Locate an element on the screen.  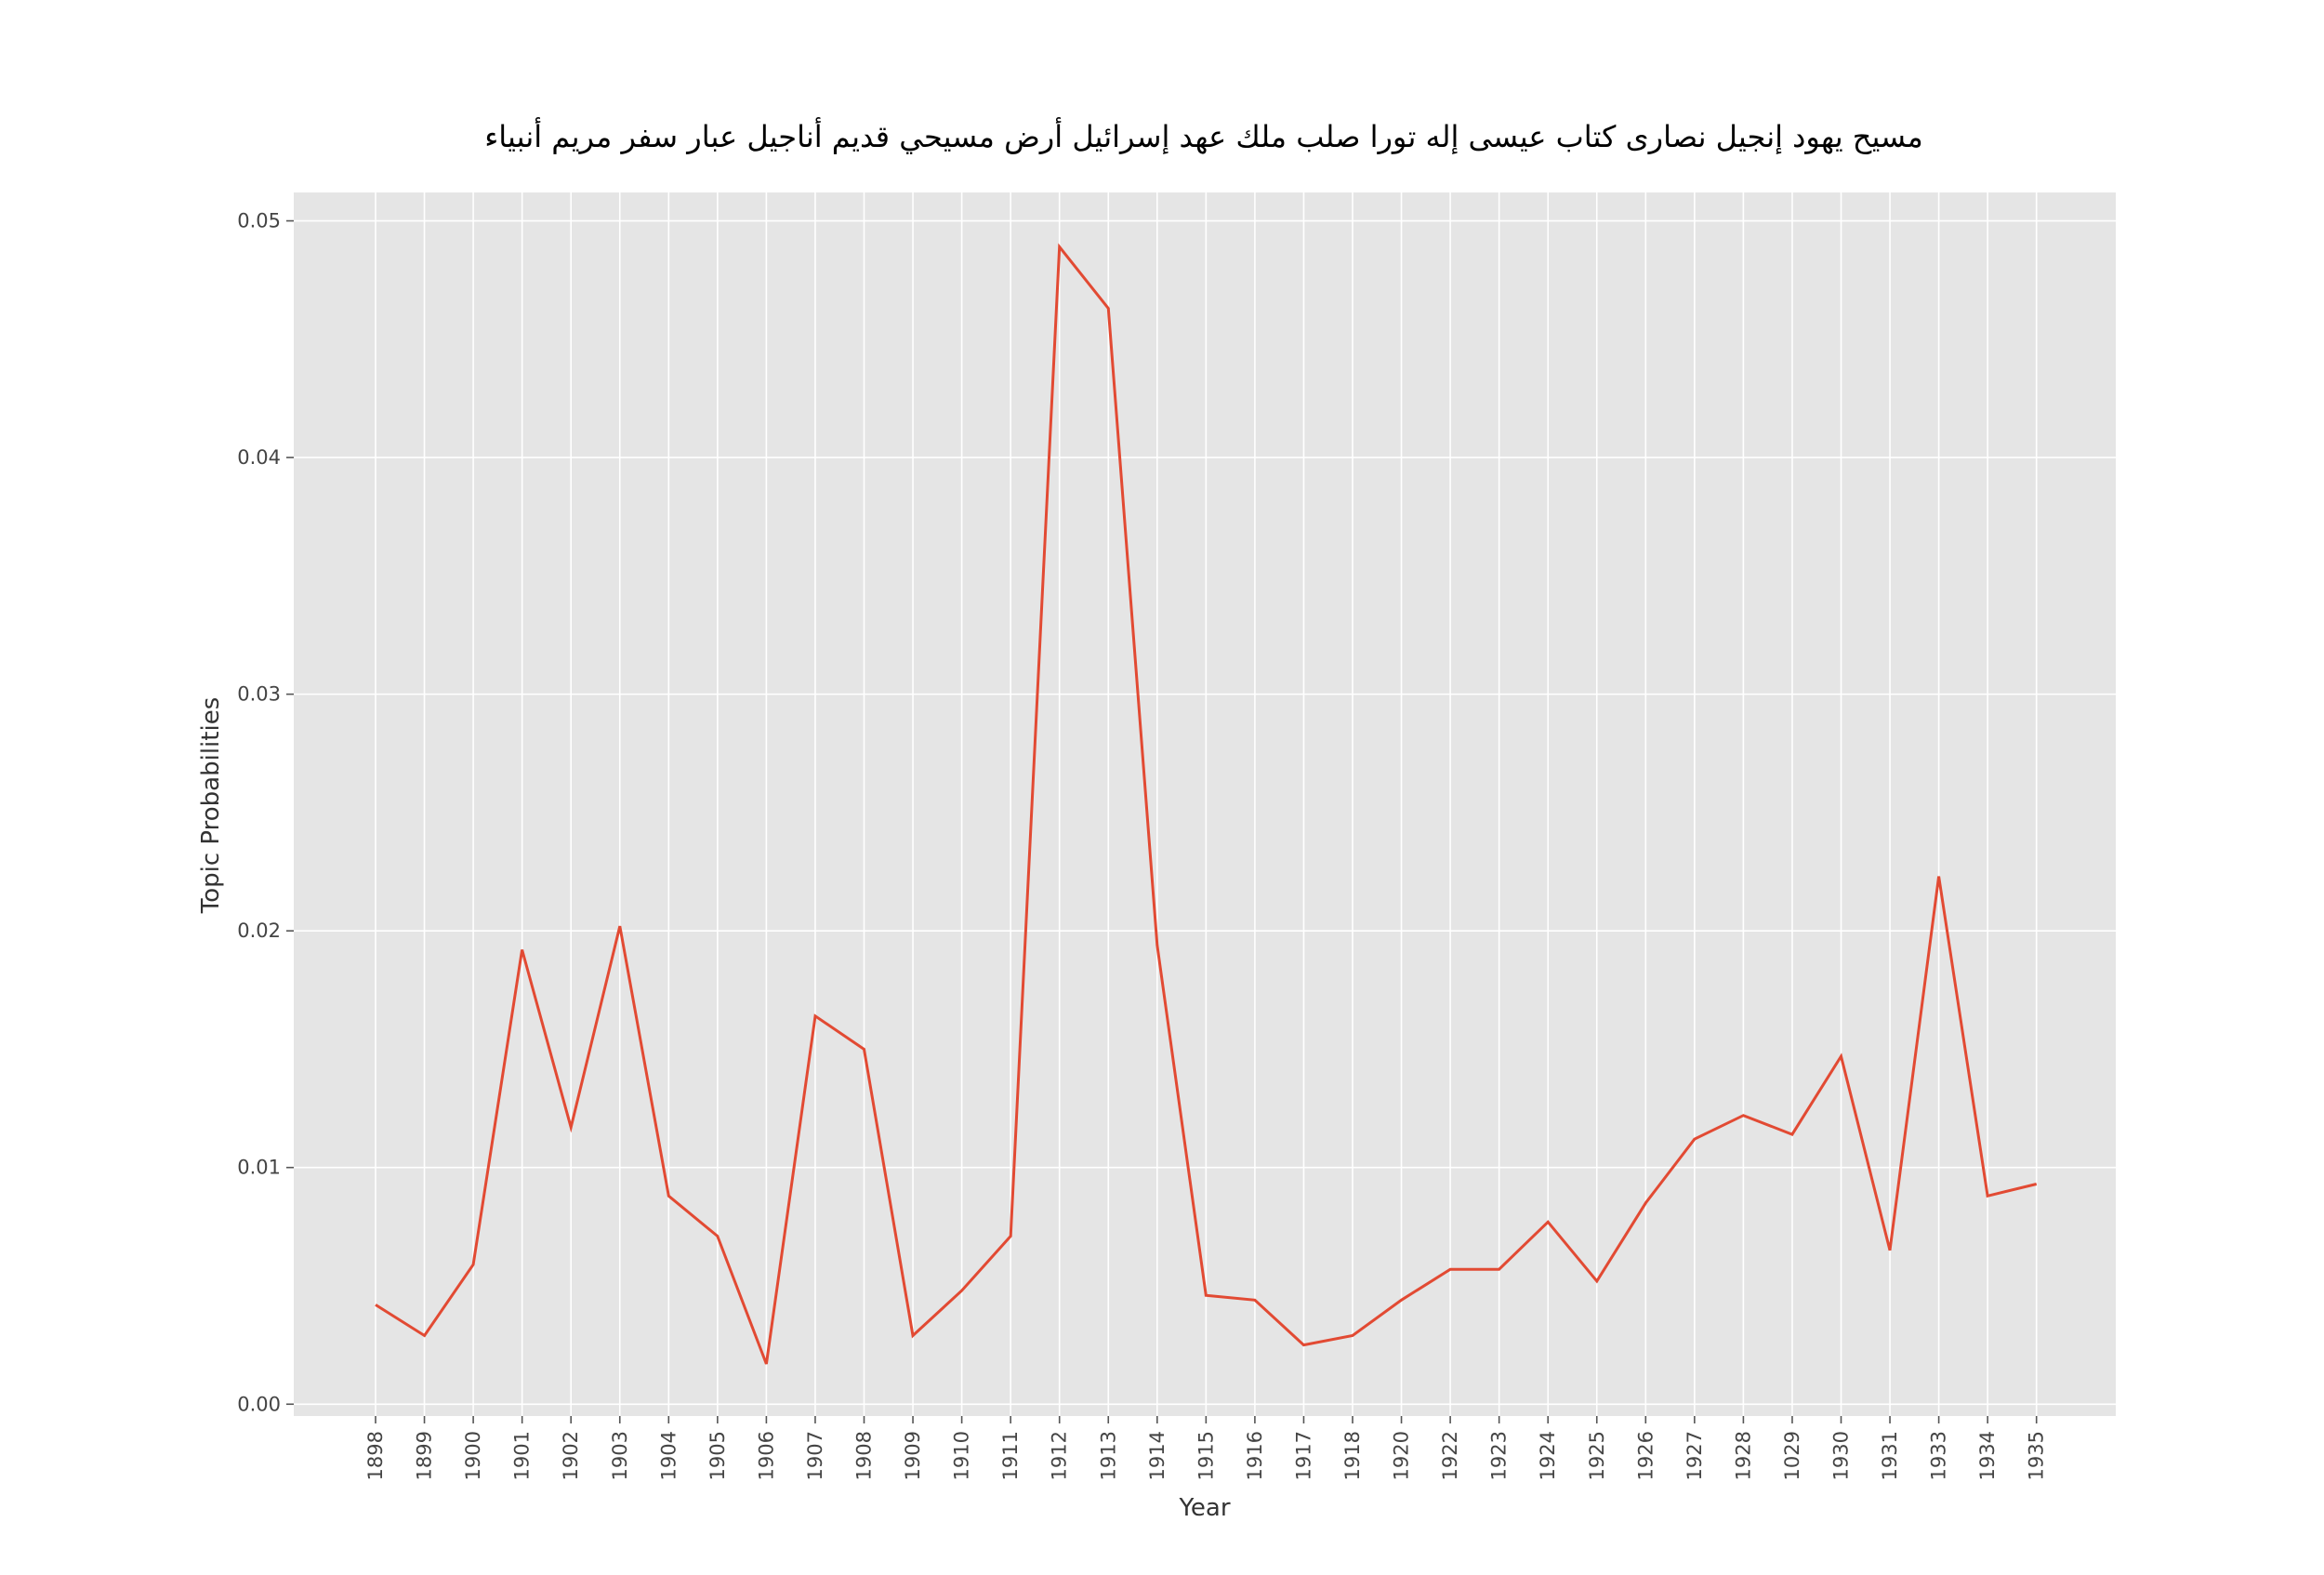
y-tick-label: 0.02 is located at coordinates (259, 931).